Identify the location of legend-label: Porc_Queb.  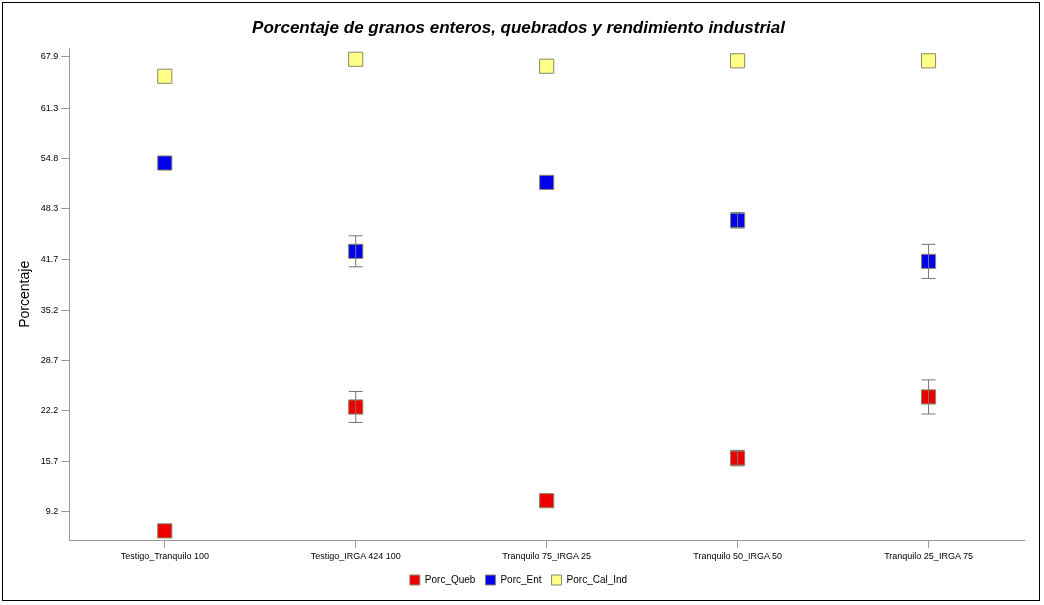
(450, 579).